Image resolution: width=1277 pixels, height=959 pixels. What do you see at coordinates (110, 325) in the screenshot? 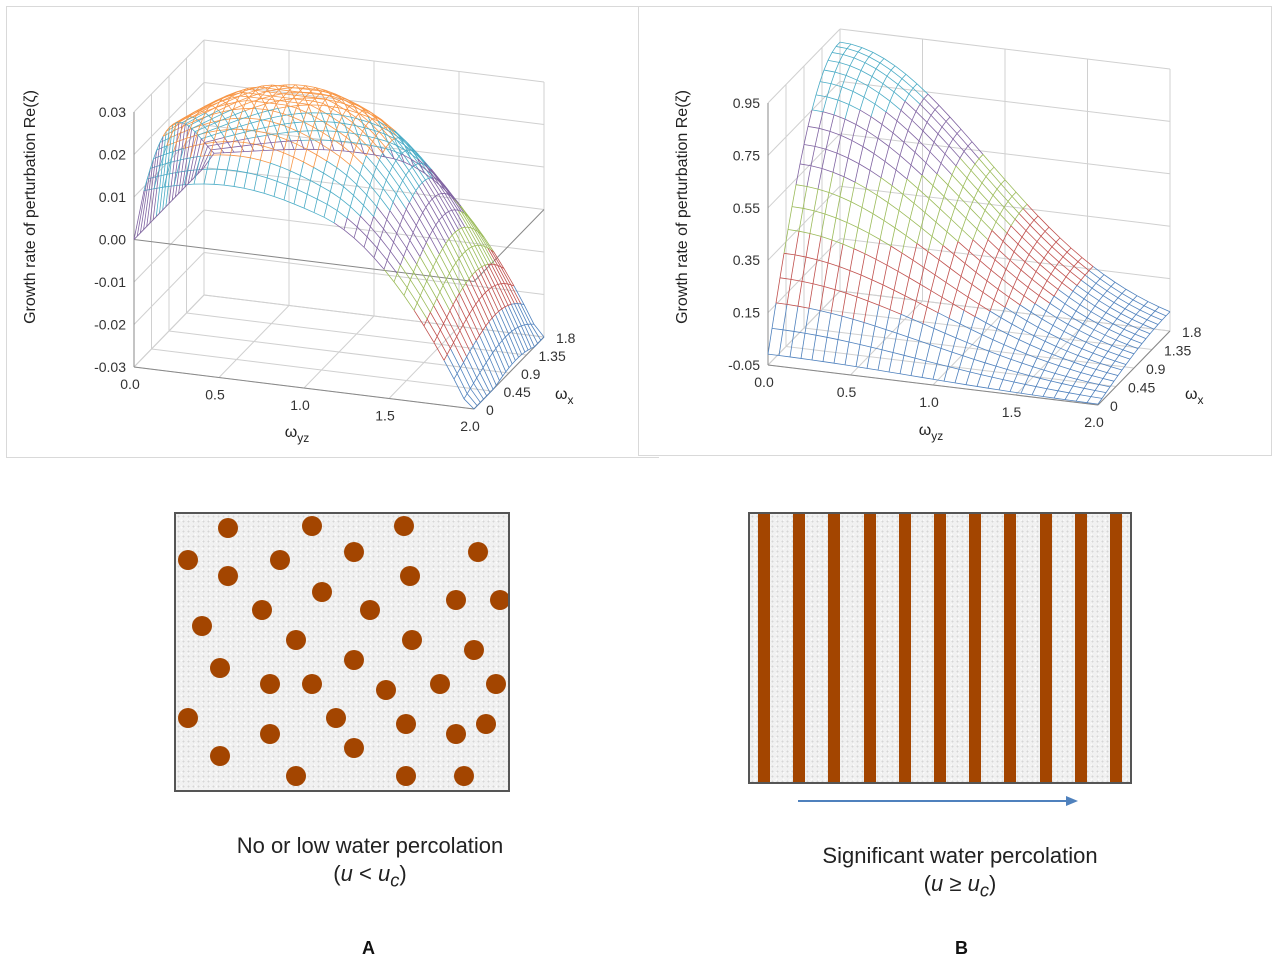
I see `y-tick-label: -0.02` at bounding box center [110, 325].